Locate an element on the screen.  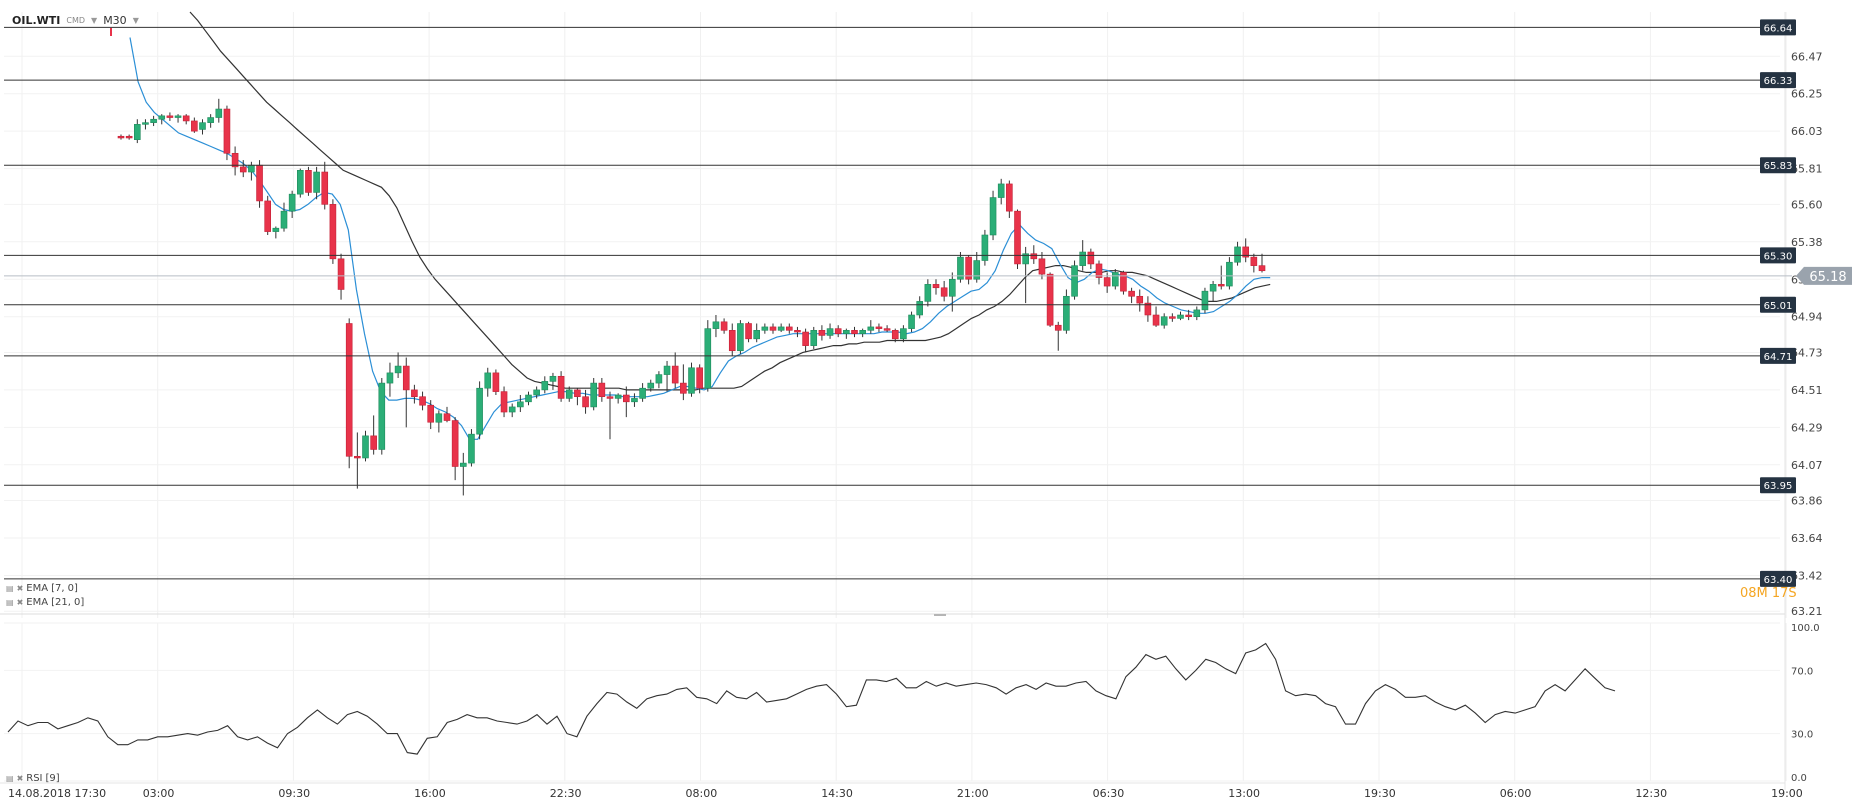
rsi-axis-tick-label: 70.0 is located at coordinates (1802, 671).